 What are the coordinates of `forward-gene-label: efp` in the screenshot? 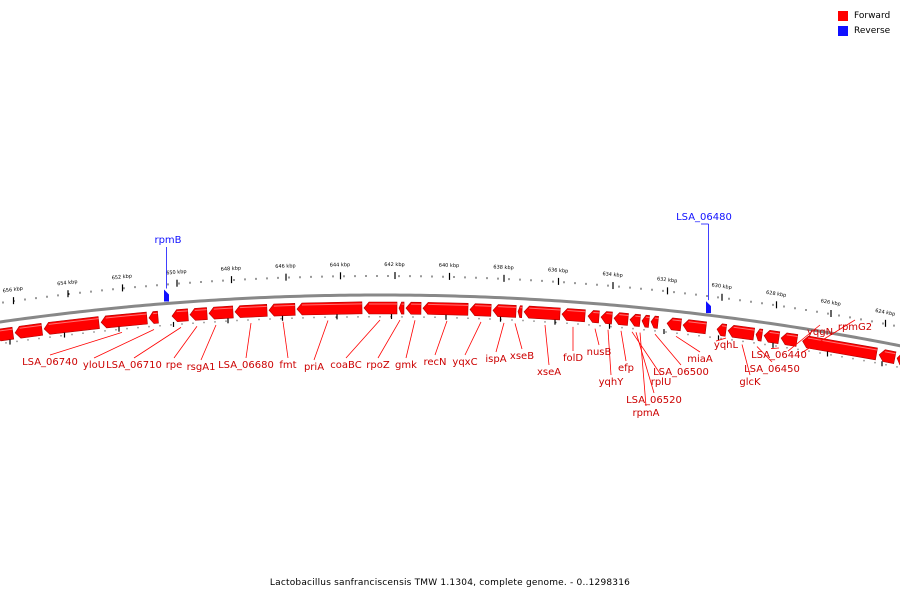 It's located at (626, 368).